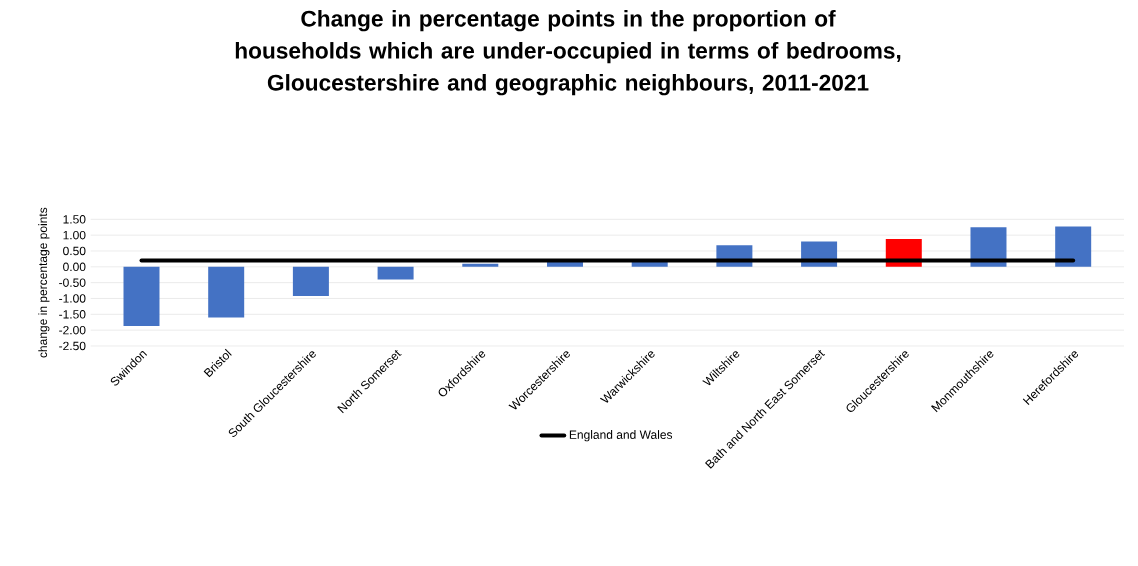 The height and width of the screenshot is (566, 1138). Describe the element at coordinates (621, 436) in the screenshot. I see `legend-label: England and Wales` at that location.